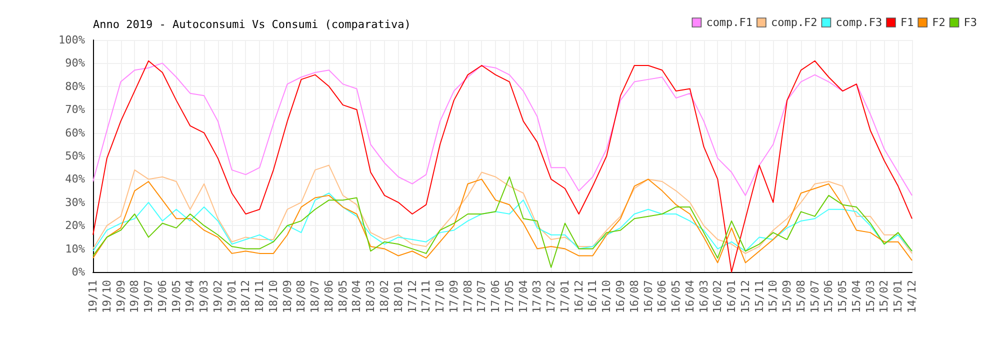 The image size is (1000, 340). What do you see at coordinates (162, 297) in the screenshot?
I see `x-tick-label: 19/06` at bounding box center [162, 297].